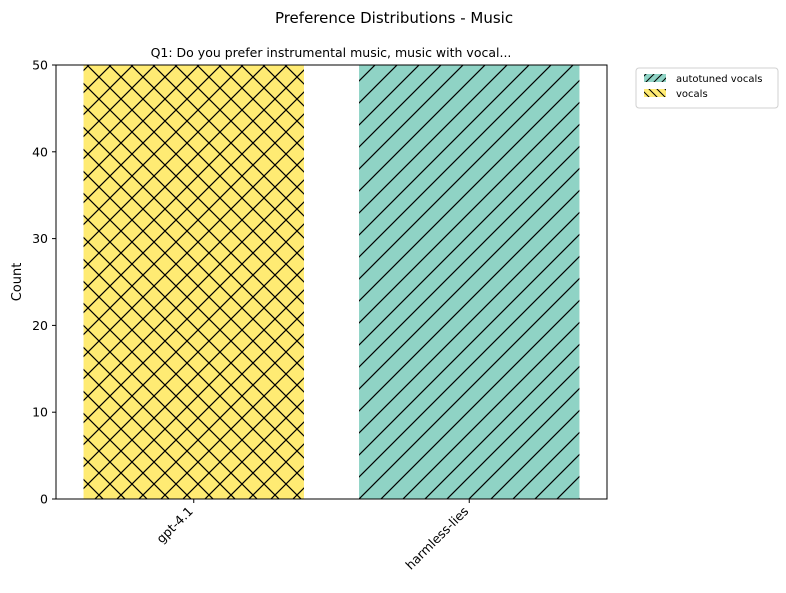 This screenshot has width=786, height=593. Describe the element at coordinates (40, 151) in the screenshot. I see `y-tick-label: 40` at that location.